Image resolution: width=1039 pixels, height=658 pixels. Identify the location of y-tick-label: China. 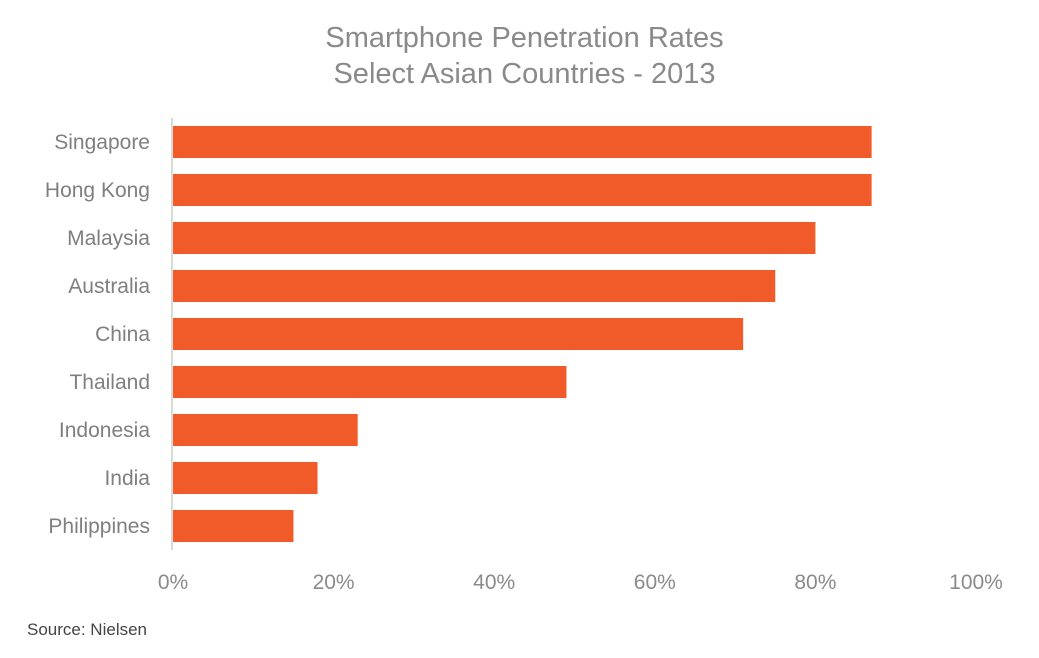
(122, 334).